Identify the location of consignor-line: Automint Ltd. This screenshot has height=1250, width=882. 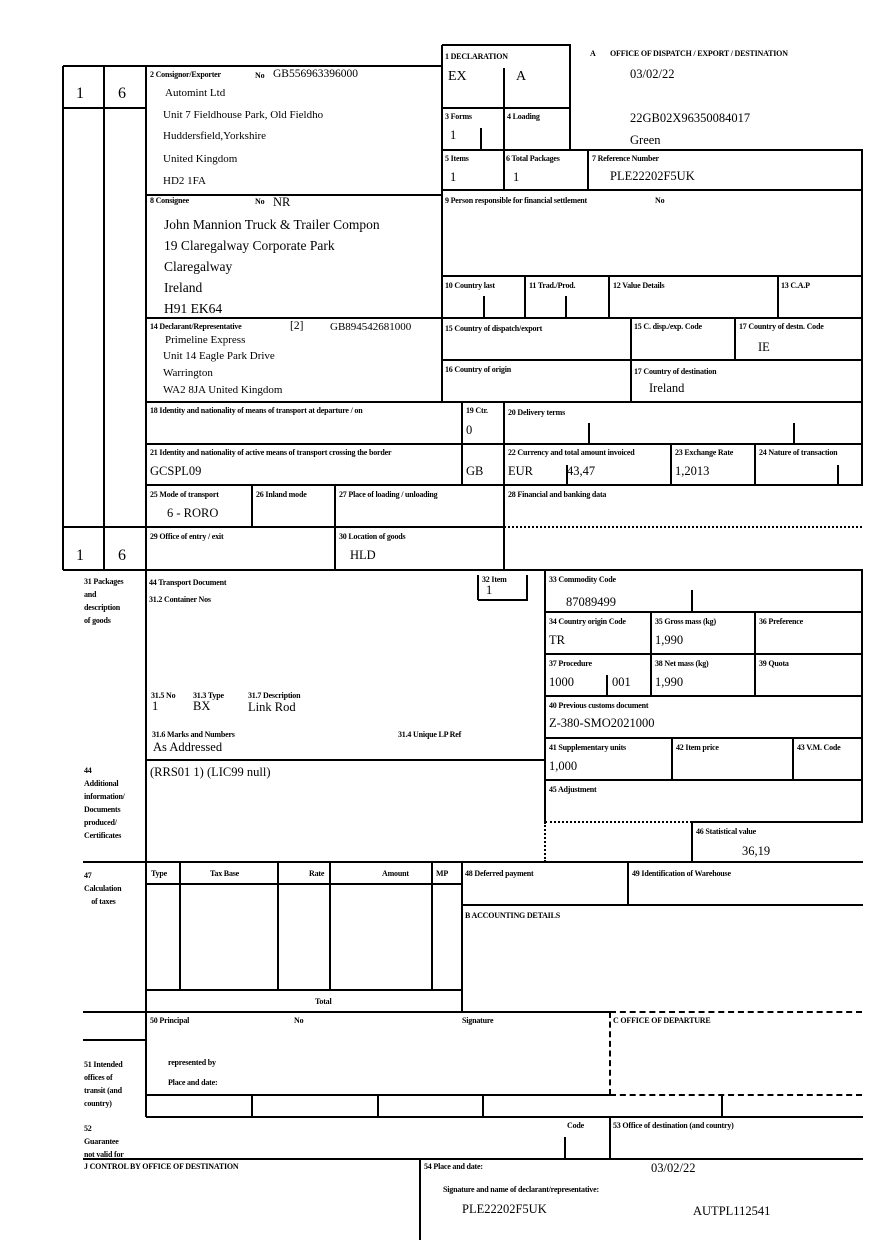
(195, 93).